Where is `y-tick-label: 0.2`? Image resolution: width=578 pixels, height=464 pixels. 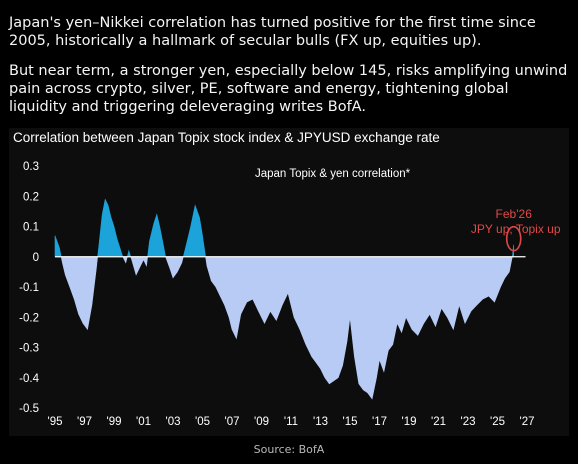 y-tick-label: 0.2 is located at coordinates (31, 197).